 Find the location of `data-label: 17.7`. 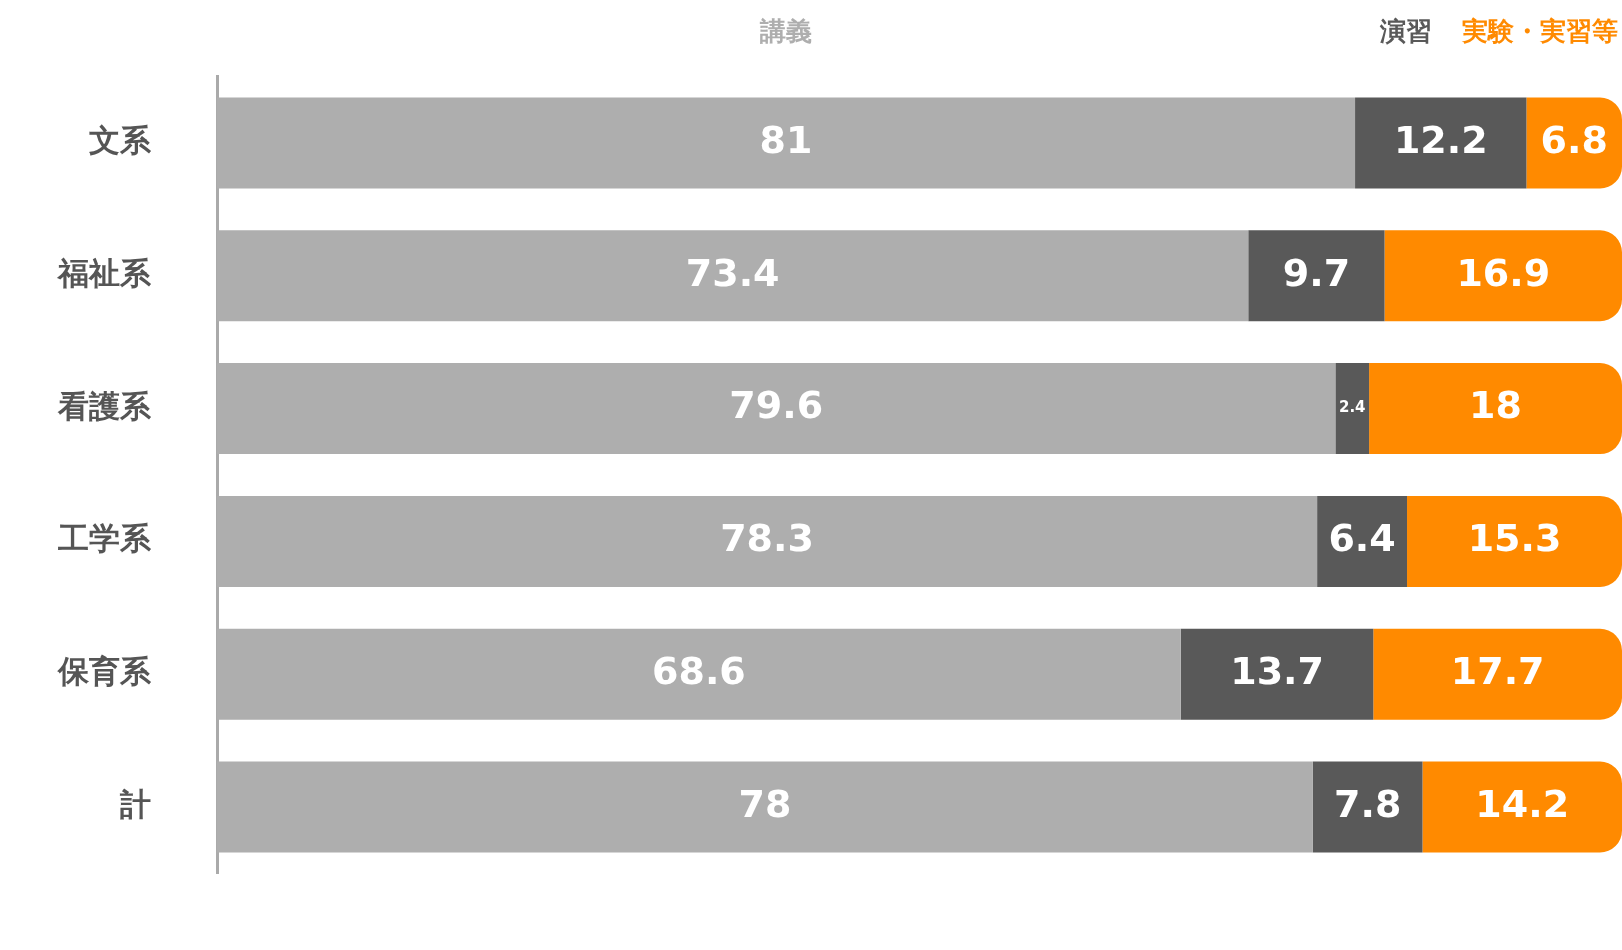

data-label: 17.7 is located at coordinates (1497, 671).